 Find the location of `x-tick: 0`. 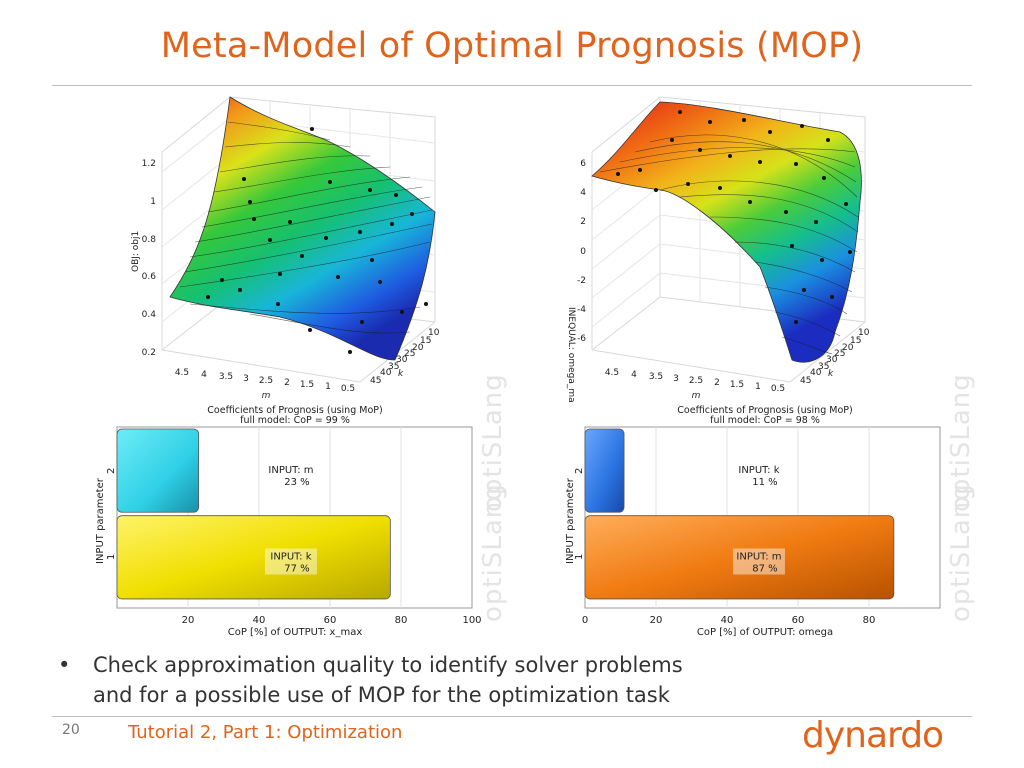

x-tick: 0 is located at coordinates (585, 620).